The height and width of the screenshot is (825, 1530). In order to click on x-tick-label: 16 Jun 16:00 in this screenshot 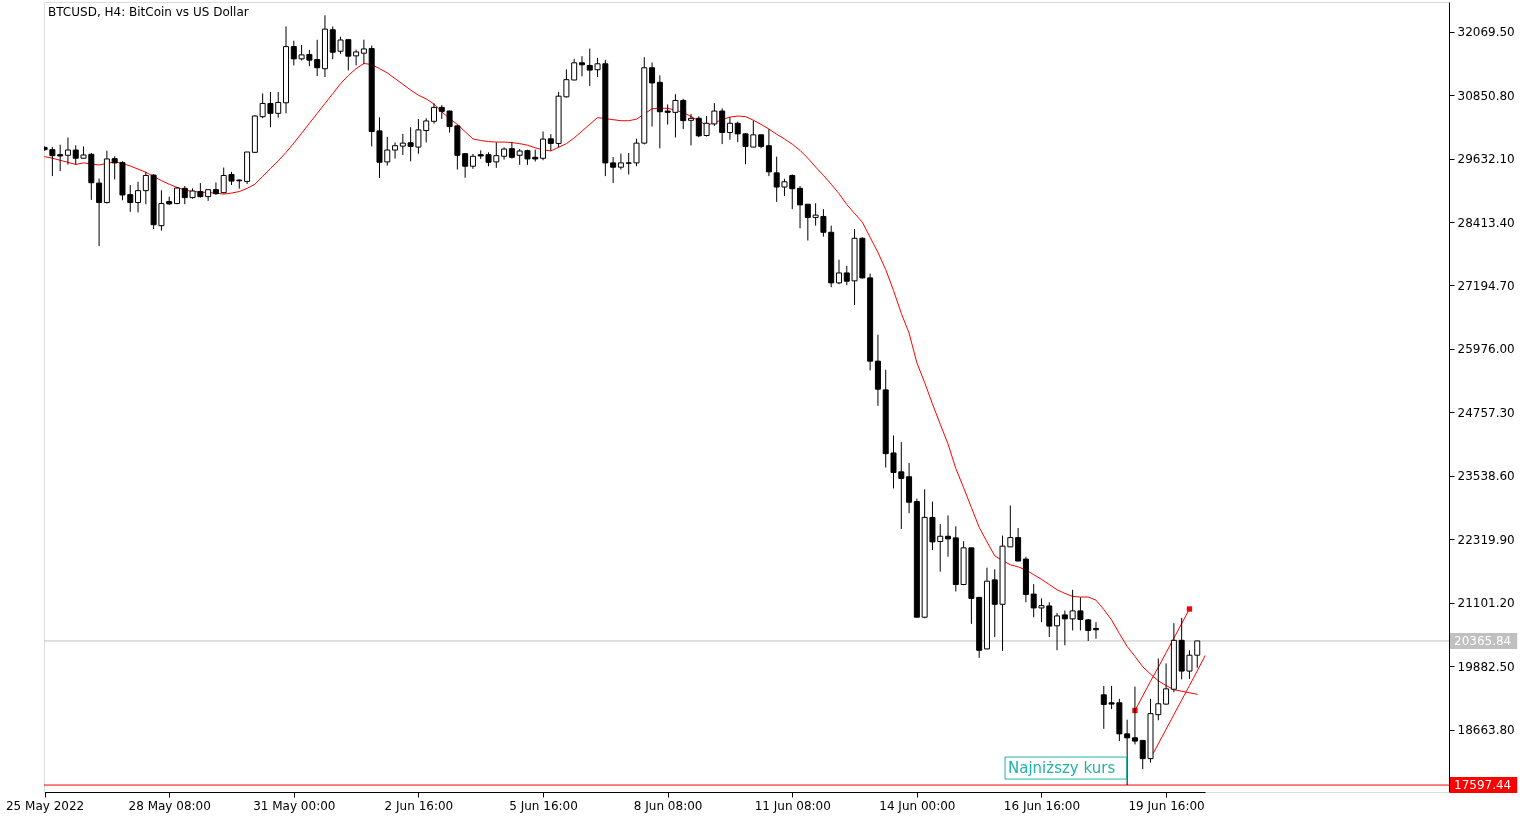, I will do `click(1042, 805)`.